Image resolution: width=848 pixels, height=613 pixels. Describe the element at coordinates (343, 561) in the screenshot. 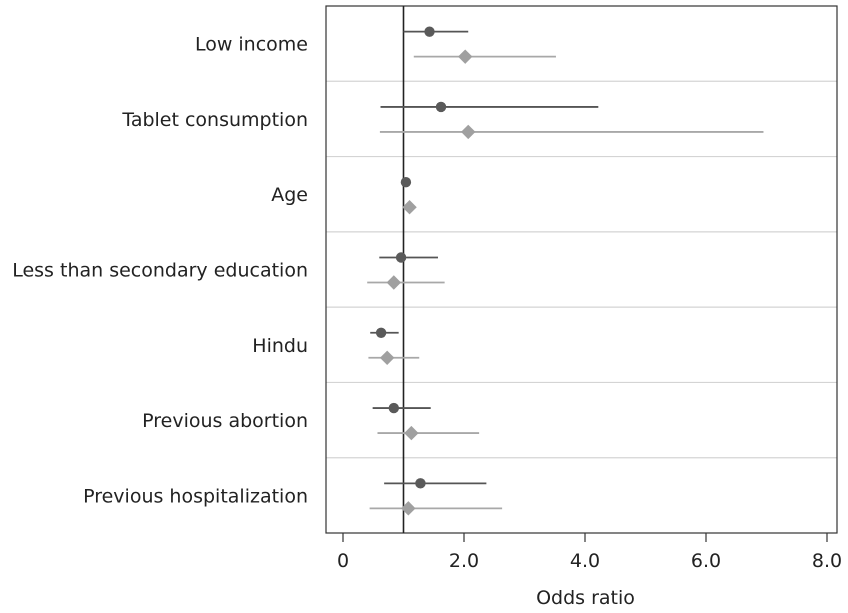

I see `x-tick-label: 0` at that location.